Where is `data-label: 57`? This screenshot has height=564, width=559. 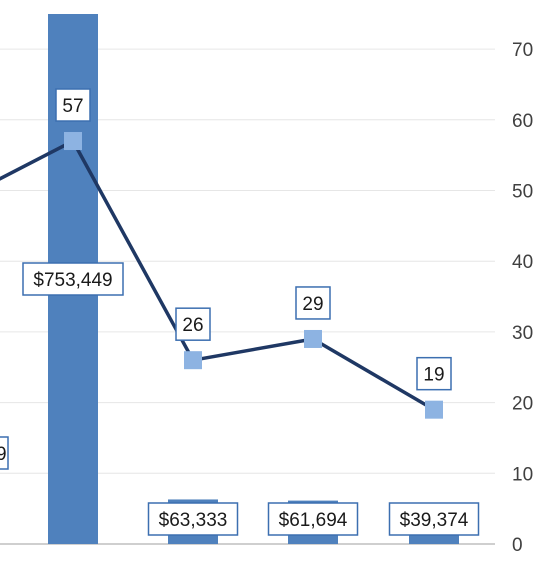
data-label: 57 is located at coordinates (72, 106).